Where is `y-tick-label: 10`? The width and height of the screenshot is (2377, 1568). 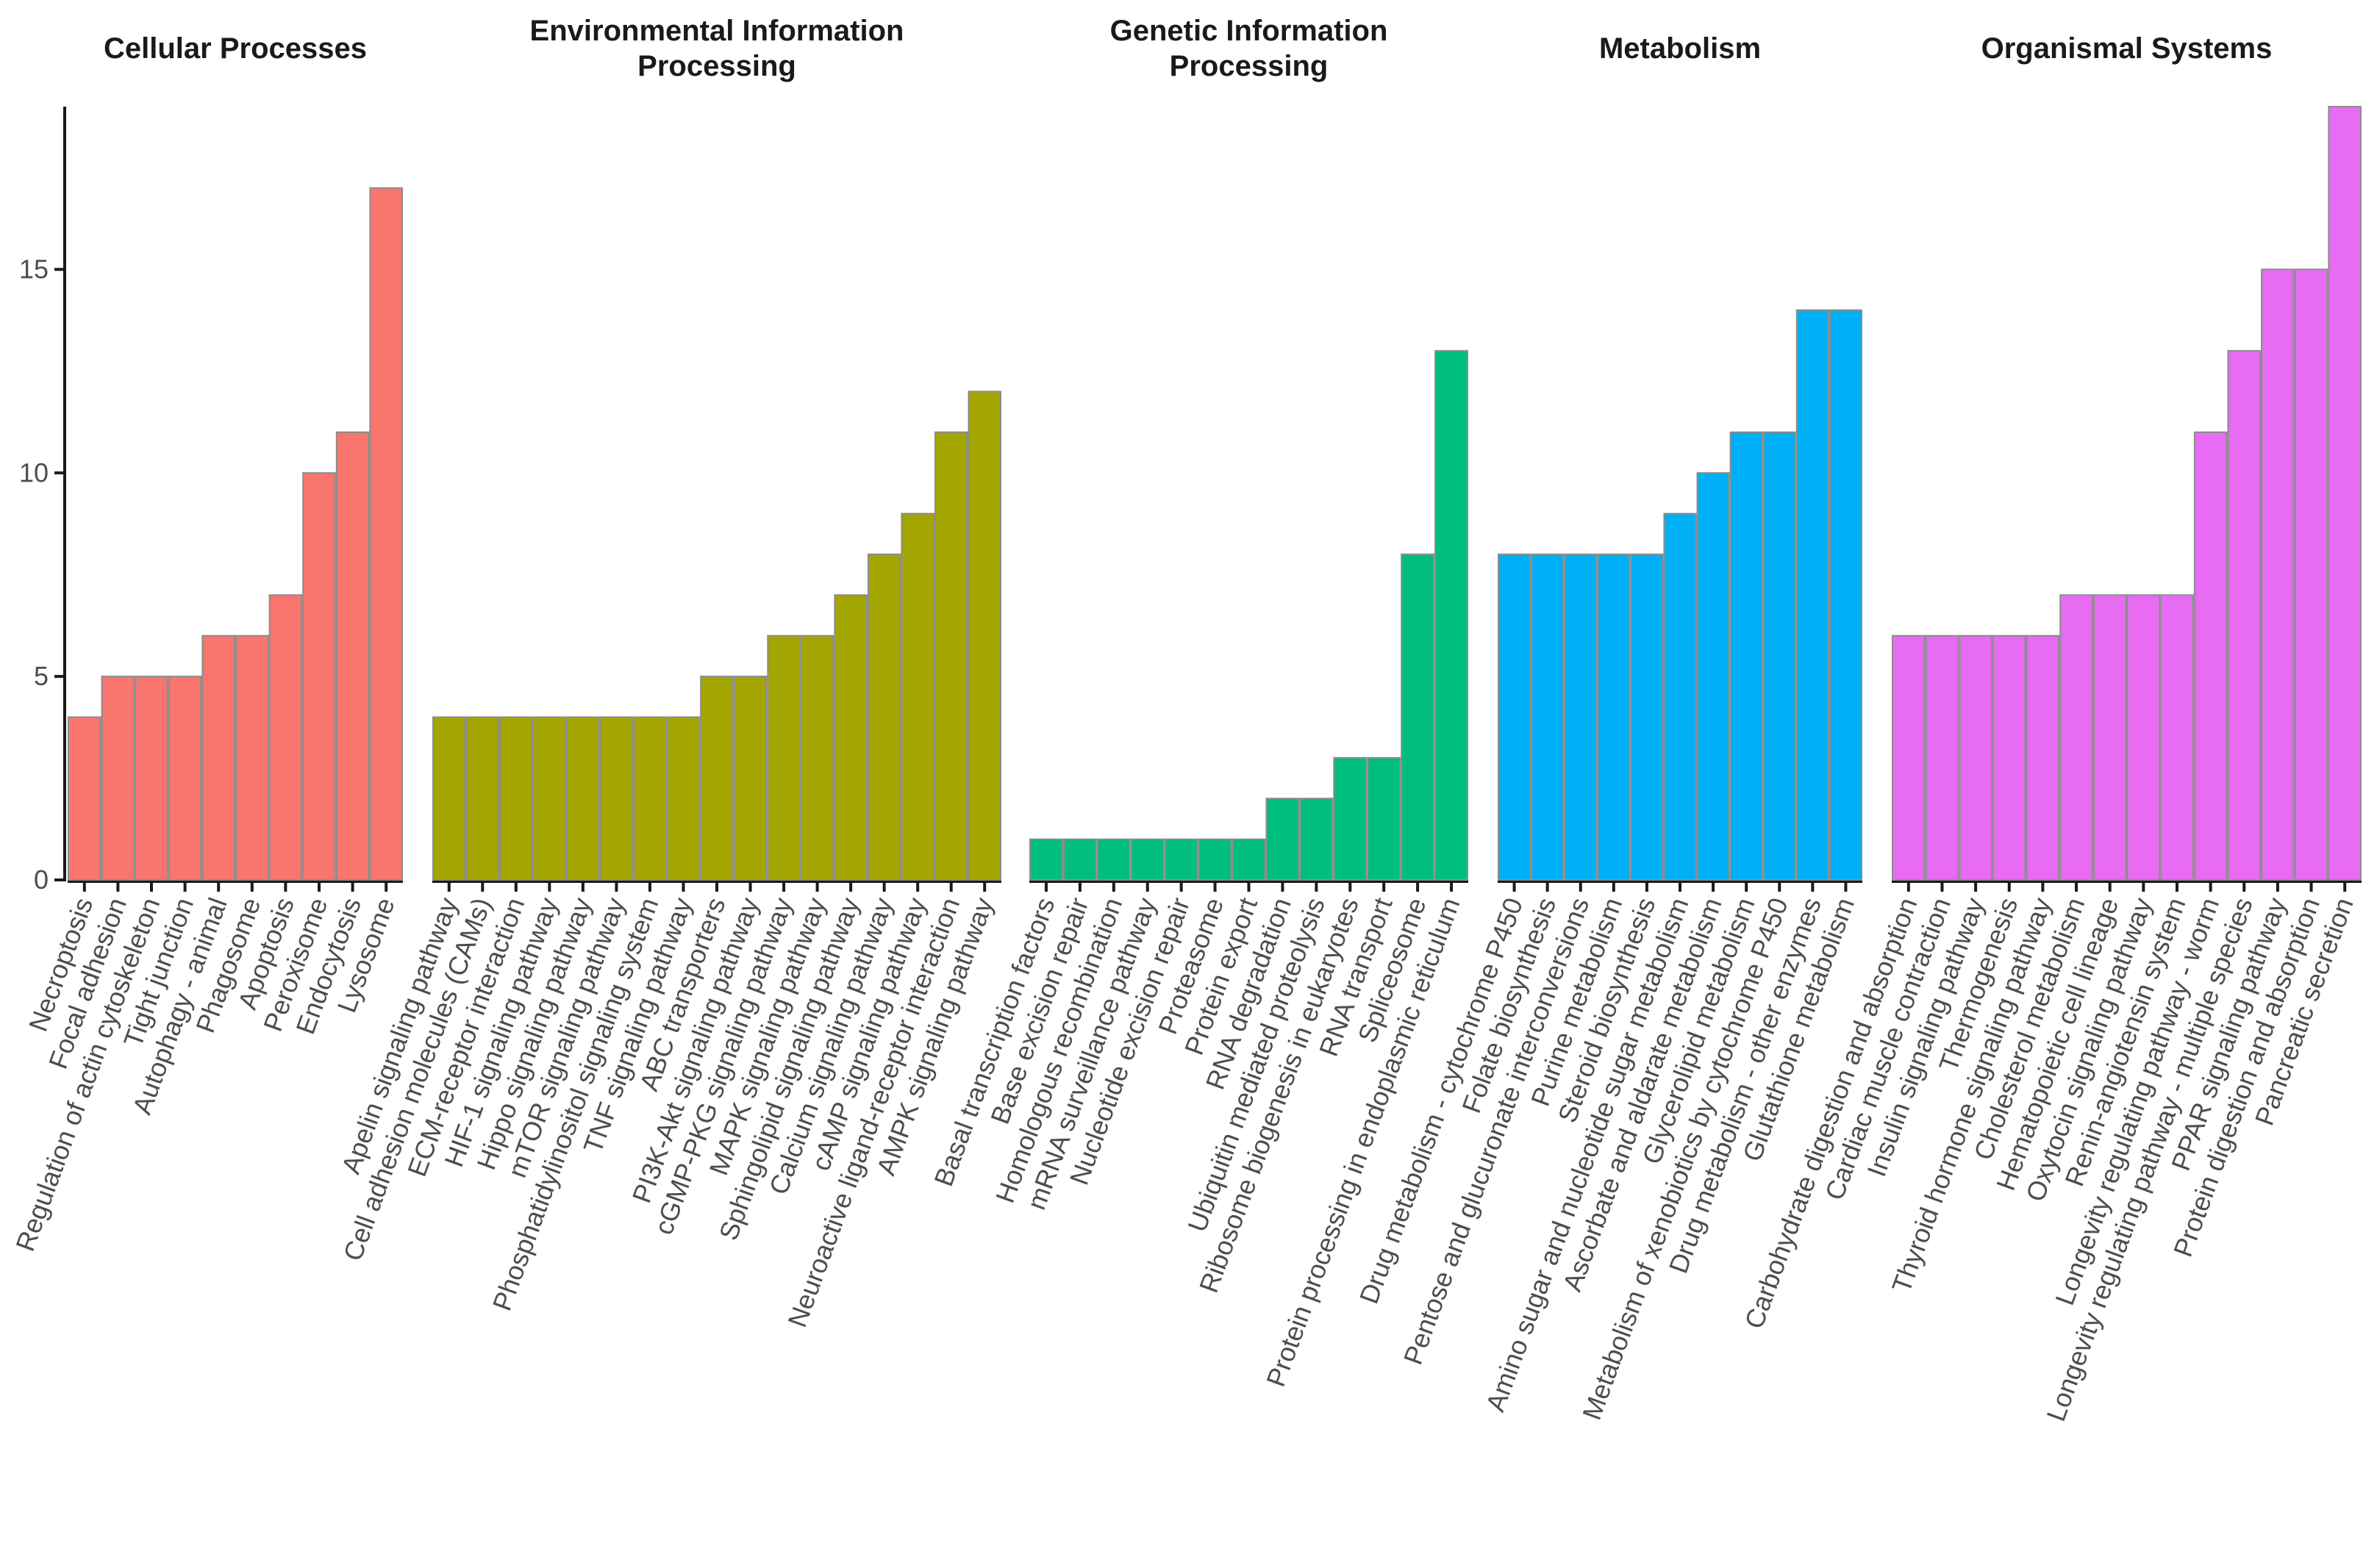
y-tick-label: 10 is located at coordinates (34, 472).